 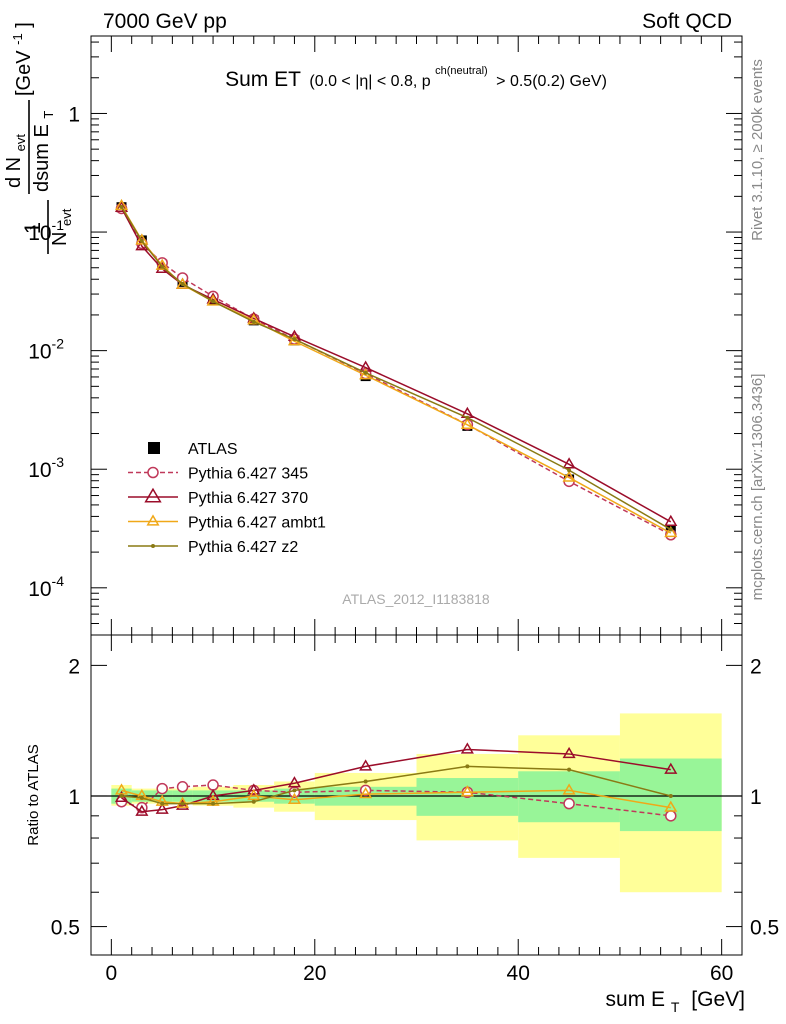 What do you see at coordinates (46, 468) in the screenshot?
I see `main-y-tick-label: 10⁻³` at bounding box center [46, 468].